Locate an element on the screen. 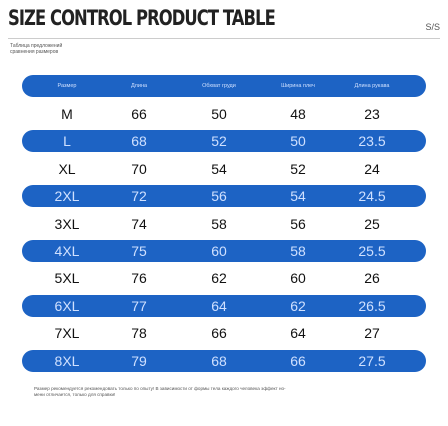  table-cell: 74 is located at coordinates (139, 223).